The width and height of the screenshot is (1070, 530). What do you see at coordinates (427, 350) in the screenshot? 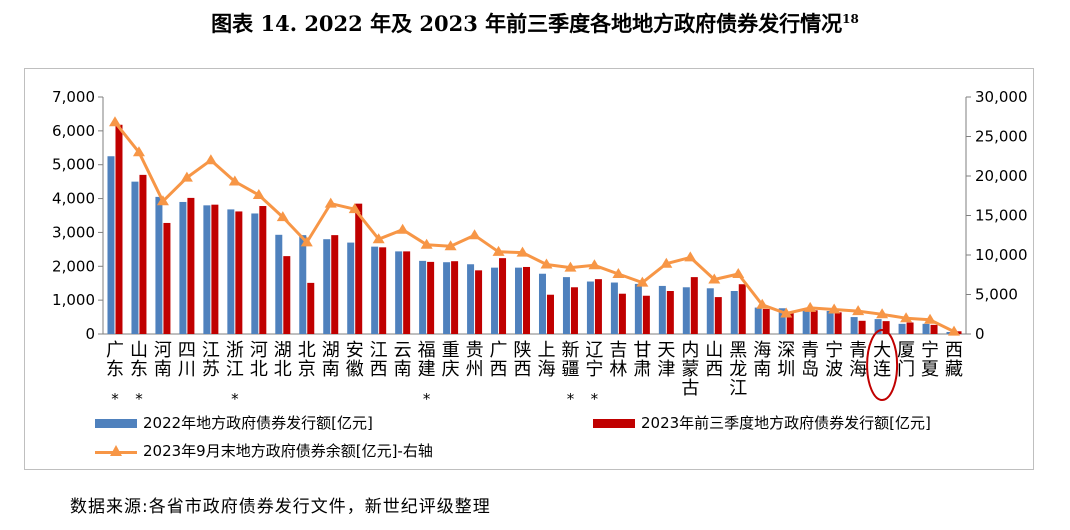
I see `x-tick-char: 福` at bounding box center [427, 350].